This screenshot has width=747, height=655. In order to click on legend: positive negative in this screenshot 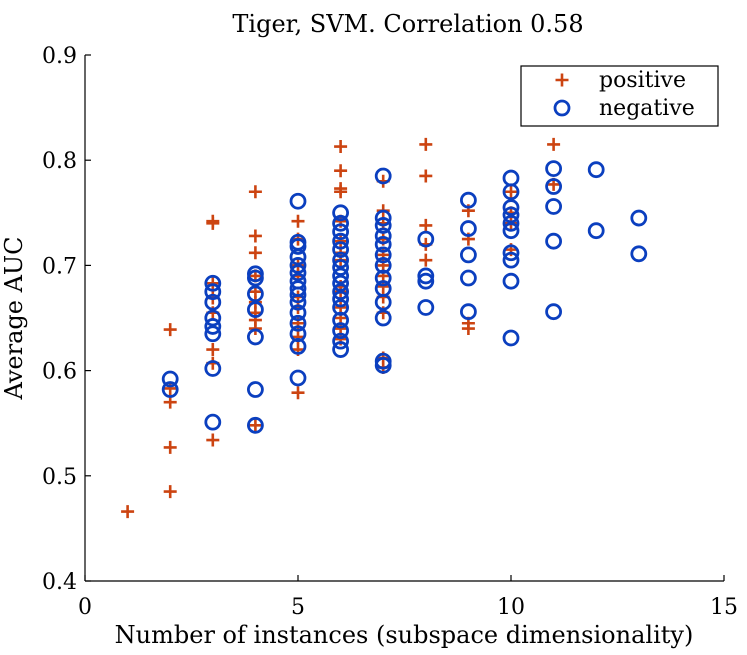, I will do `click(619, 96)`.